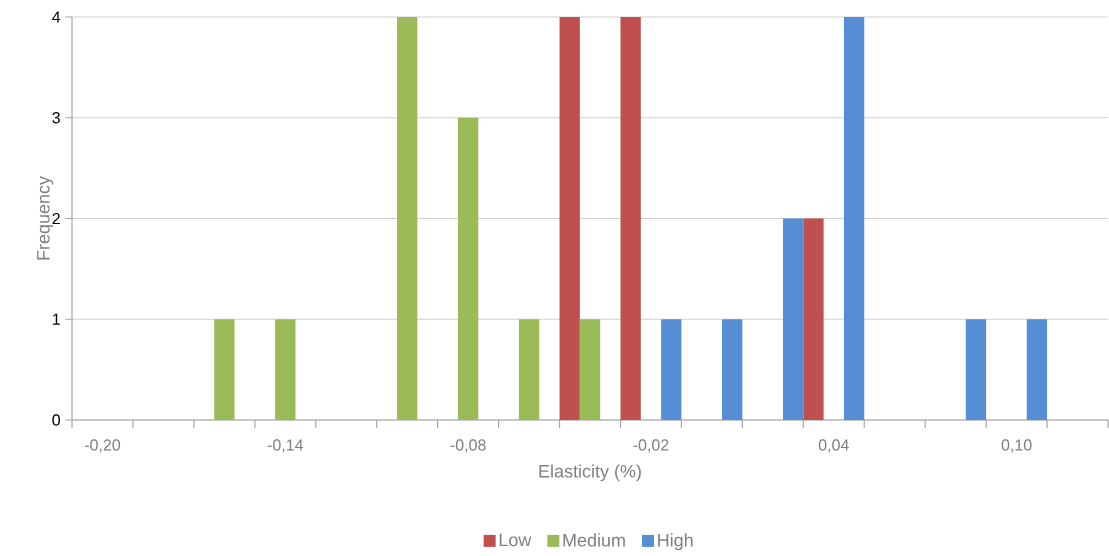  Describe the element at coordinates (45, 218) in the screenshot. I see `y-axis-title: Frequency` at that location.